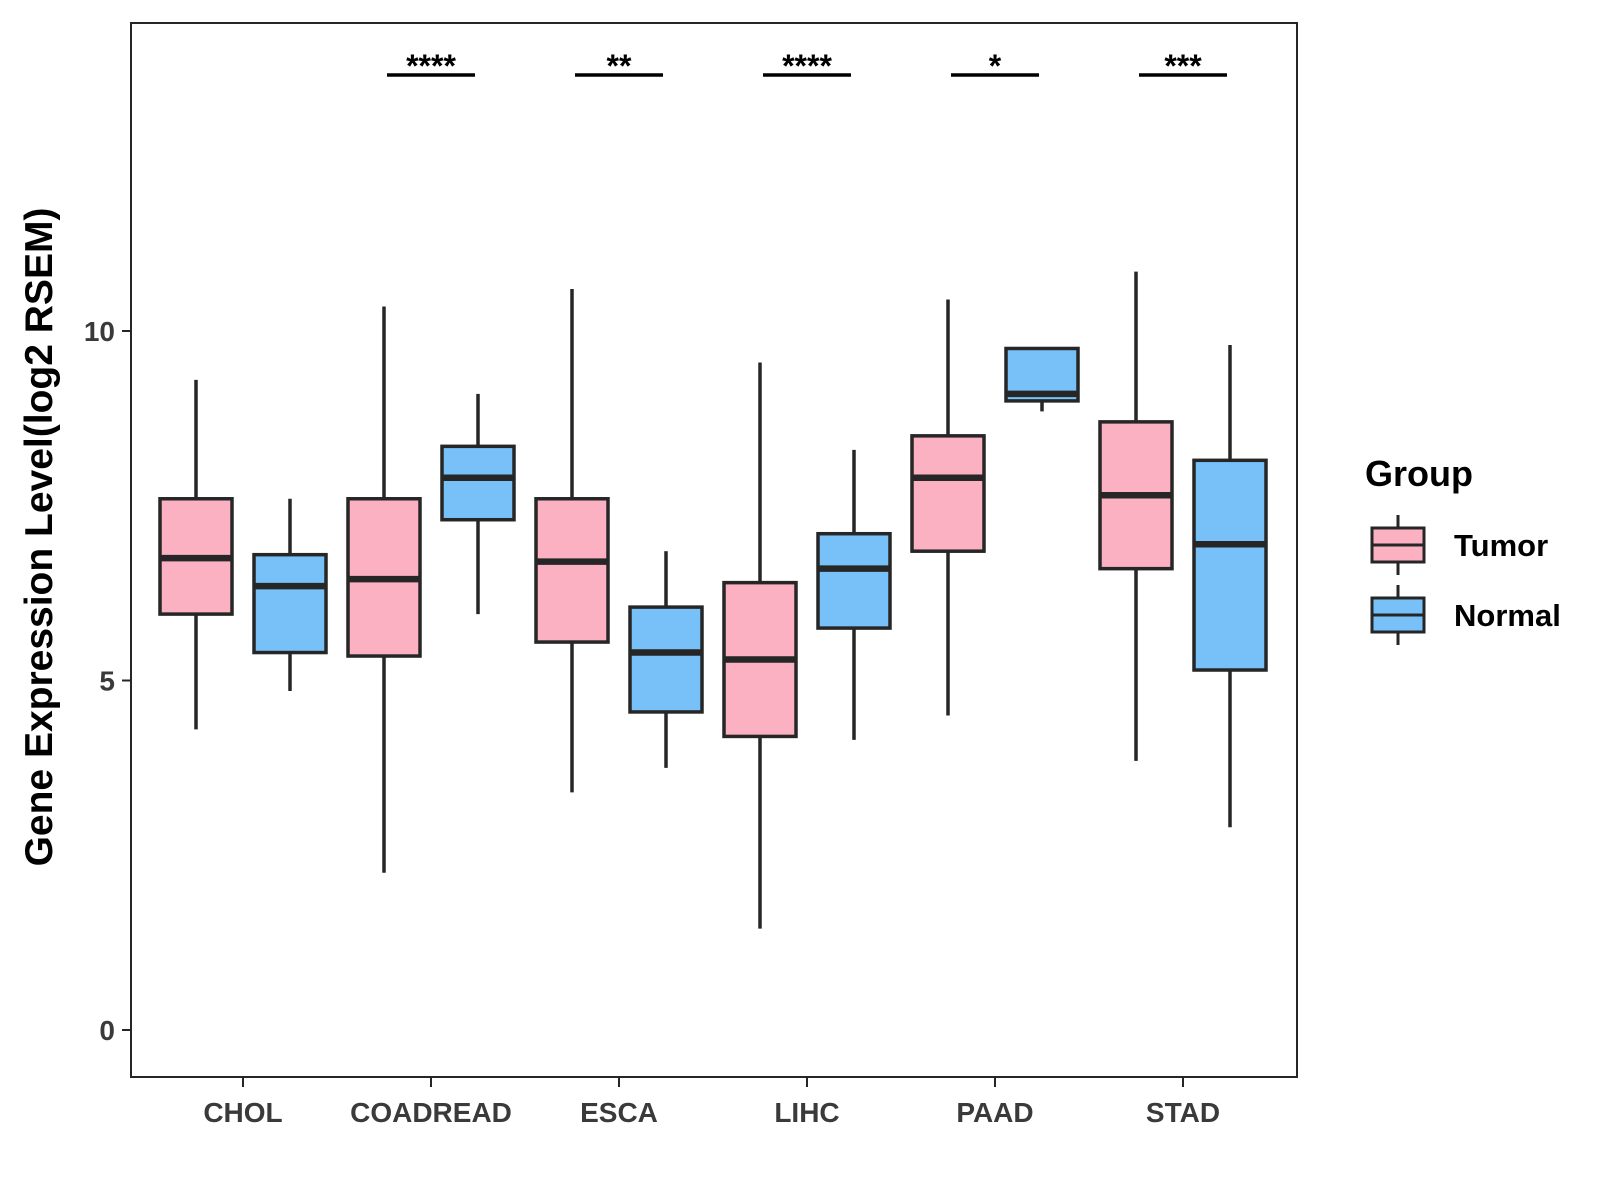 Image resolution: width=1600 pixels, height=1200 pixels. What do you see at coordinates (619, 1112) in the screenshot?
I see `x-tick-label: ESCA` at bounding box center [619, 1112].